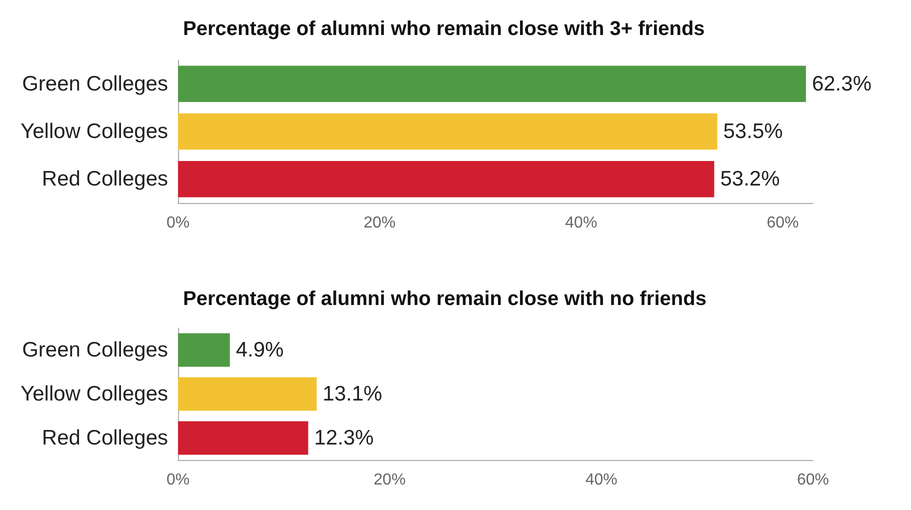 This screenshot has width=911, height=510. Describe the element at coordinates (842, 84) in the screenshot. I see `data-label: 62.3%` at that location.